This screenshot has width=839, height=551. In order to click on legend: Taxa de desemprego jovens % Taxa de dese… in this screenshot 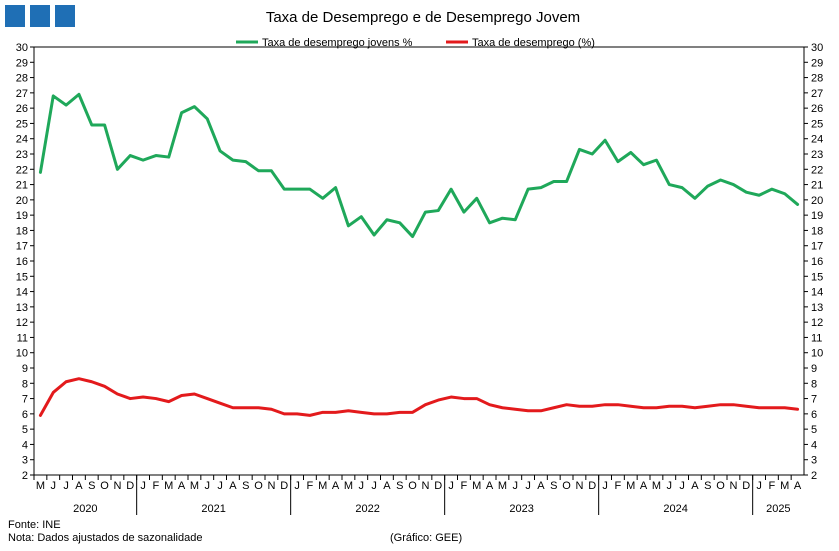, I will do `click(415, 43)`.